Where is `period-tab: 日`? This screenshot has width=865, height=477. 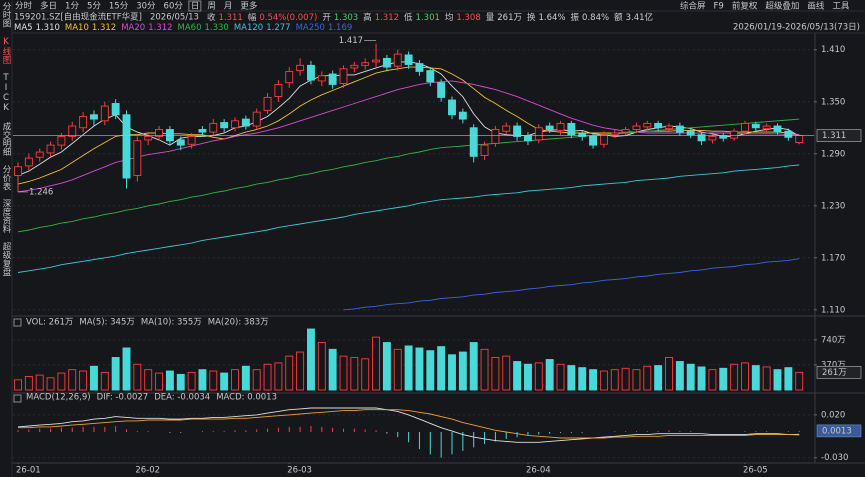 period-tab: 日 is located at coordinates (195, 7).